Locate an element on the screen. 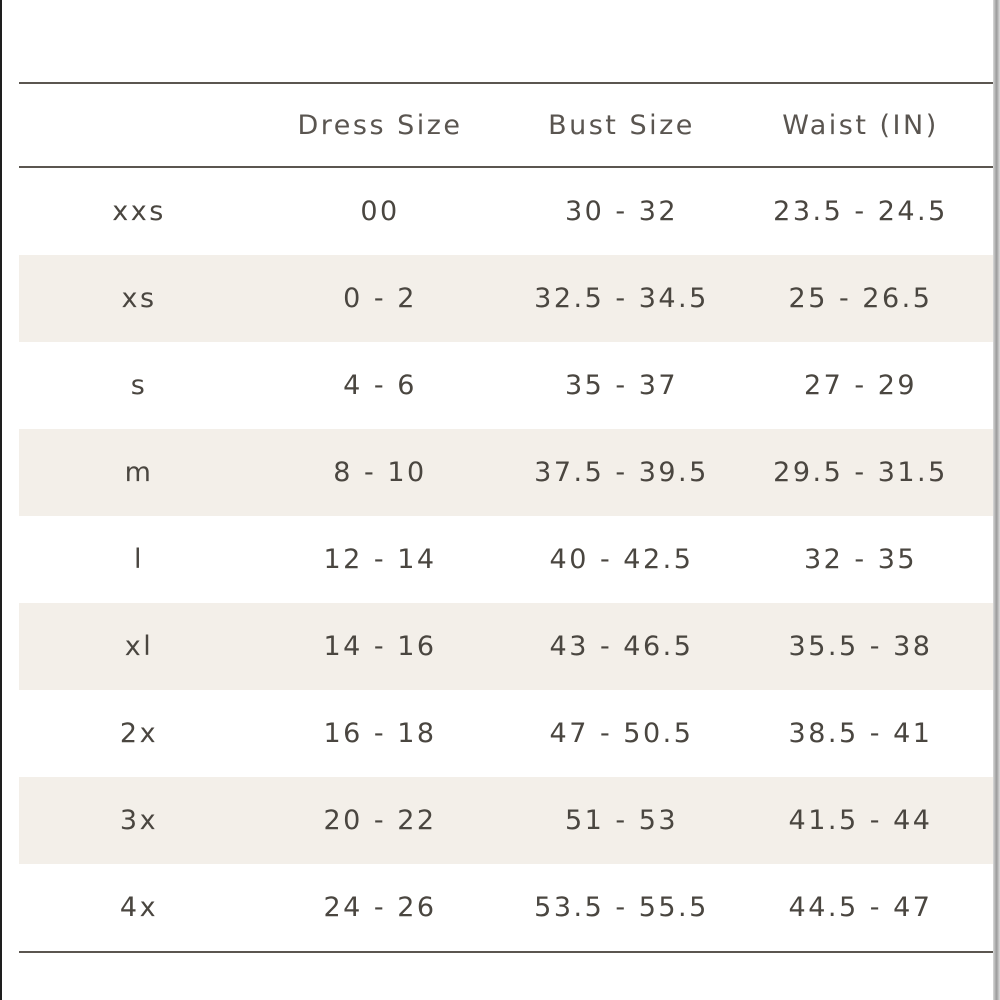 This screenshot has height=1000, width=1000. waist-cell: 29.5 - 31.5 is located at coordinates (867, 472).